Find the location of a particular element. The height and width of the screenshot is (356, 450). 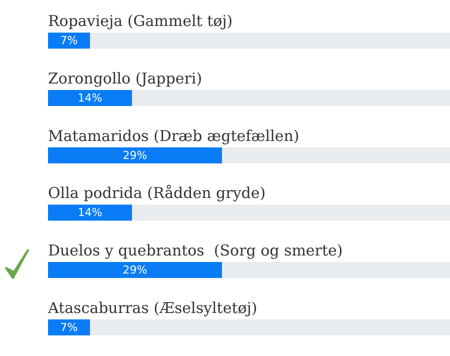

y-tick-label: Duelos y quebrantos (Sorg og smerte) is located at coordinates (195, 251).